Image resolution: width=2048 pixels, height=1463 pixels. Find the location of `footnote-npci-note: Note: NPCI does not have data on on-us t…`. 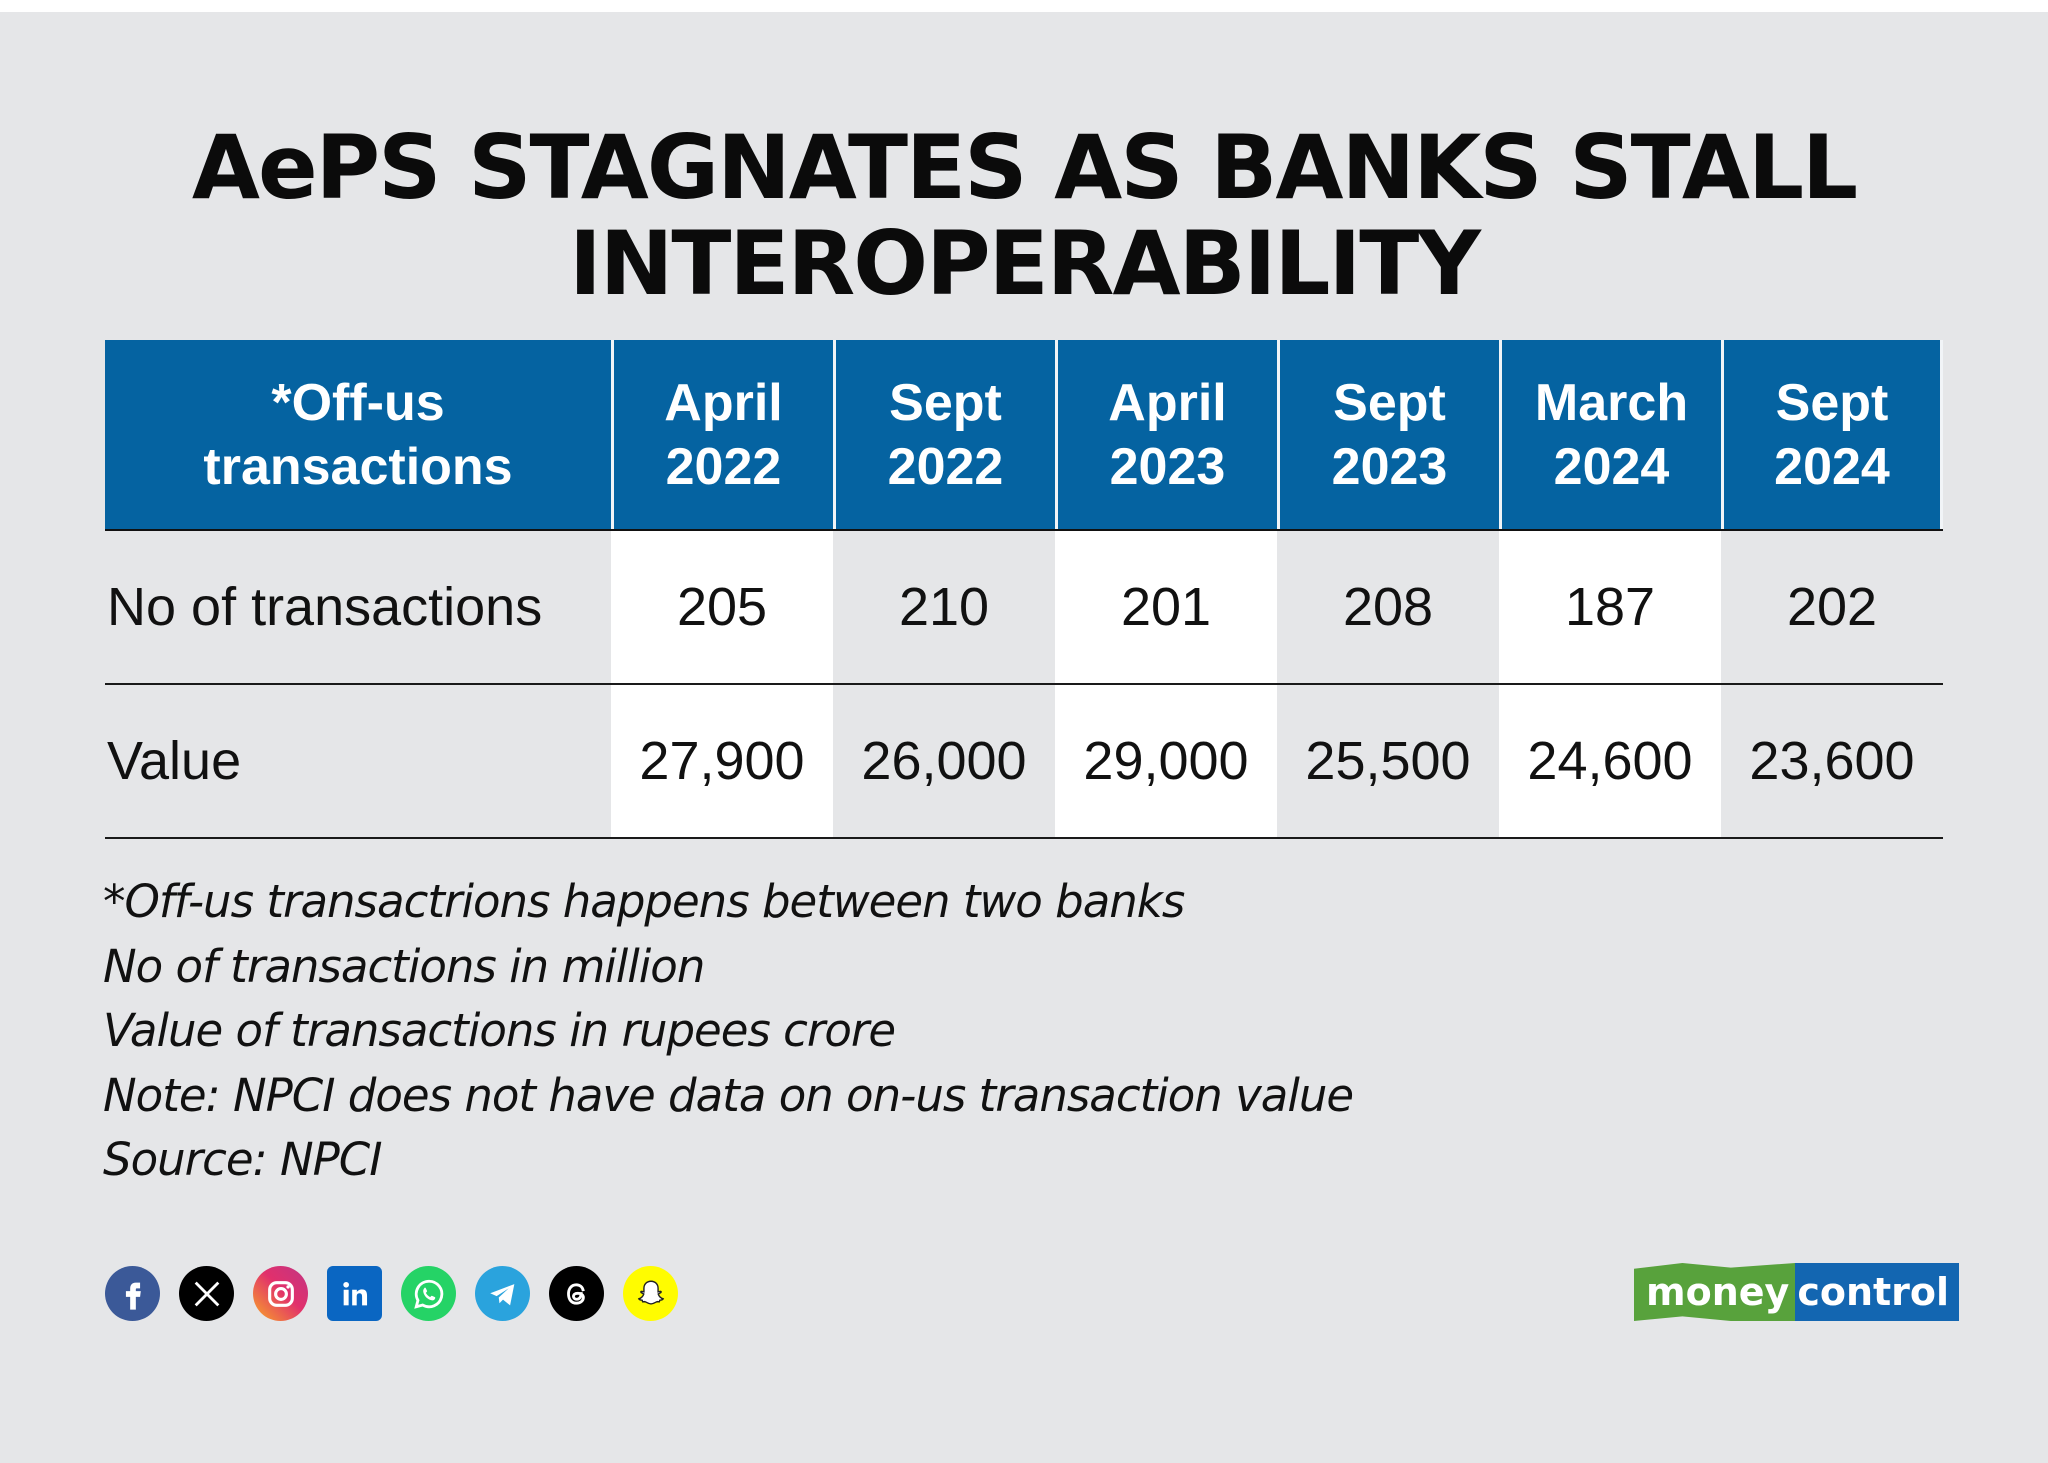

footnote-npci-note: Note: NPCI does not have data on on-us t… is located at coordinates (728, 1095).